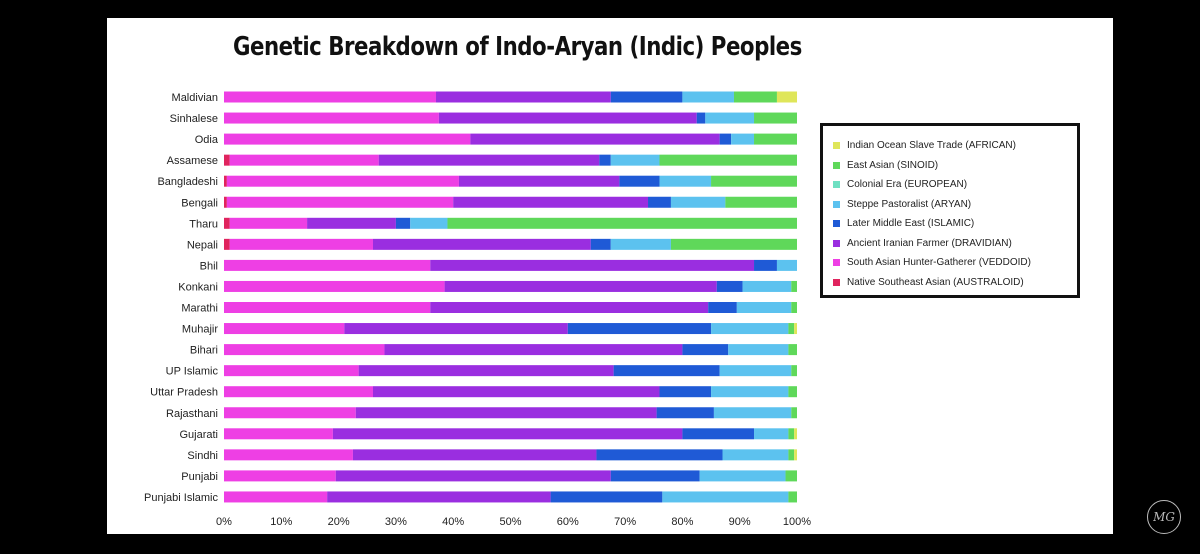 The image size is (1200, 554). Describe the element at coordinates (955, 224) in the screenshot. I see `legend-item: Later Middle East (ISLAMIC)` at that location.